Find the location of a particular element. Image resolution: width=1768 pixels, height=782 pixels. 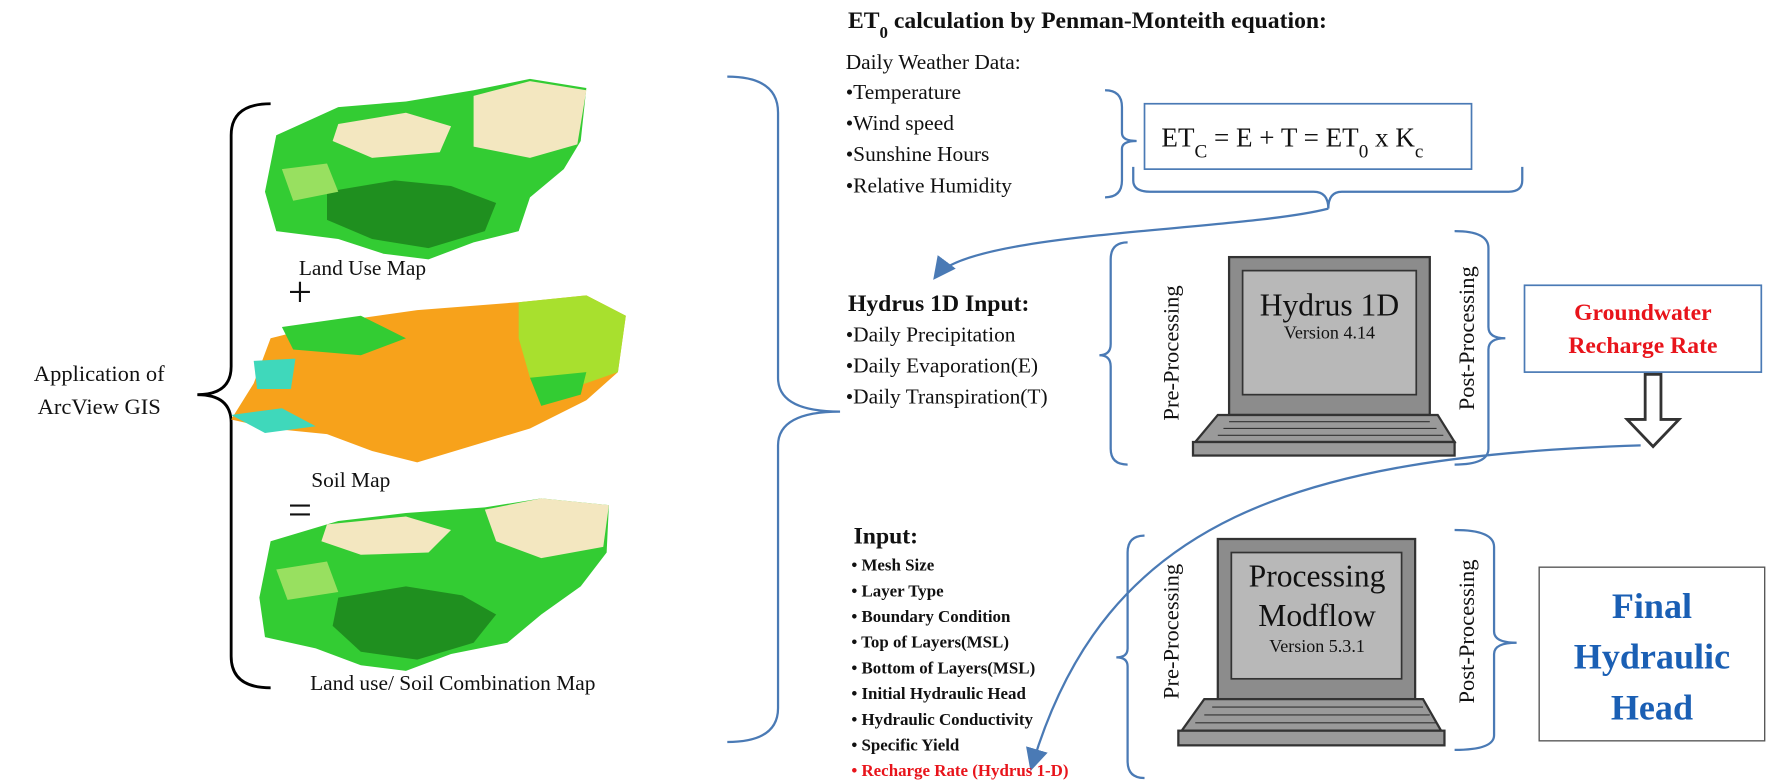

formula-part: 0 is located at coordinates (1364, 151).